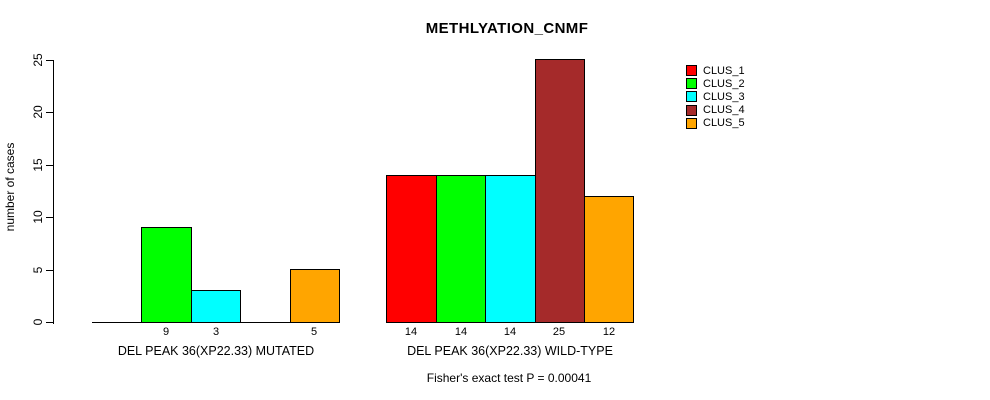 The height and width of the screenshot is (400, 990). I want to click on legend: CLUS_1 CLUS_2 CLUS_3 CLUS_4 CLUS_5, so click(715, 97).